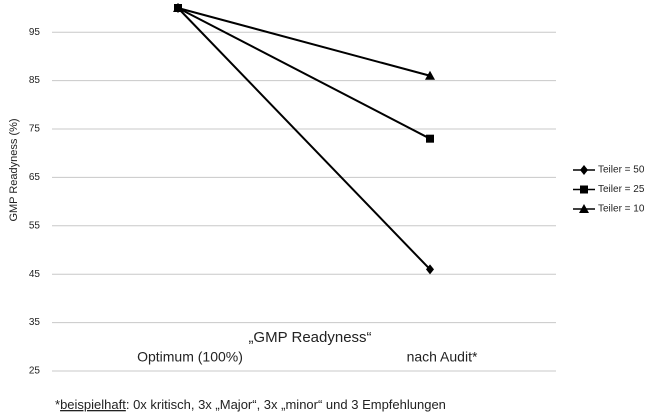  What do you see at coordinates (621, 209) in the screenshot?
I see `legend-label: Teiler = 10` at bounding box center [621, 209].